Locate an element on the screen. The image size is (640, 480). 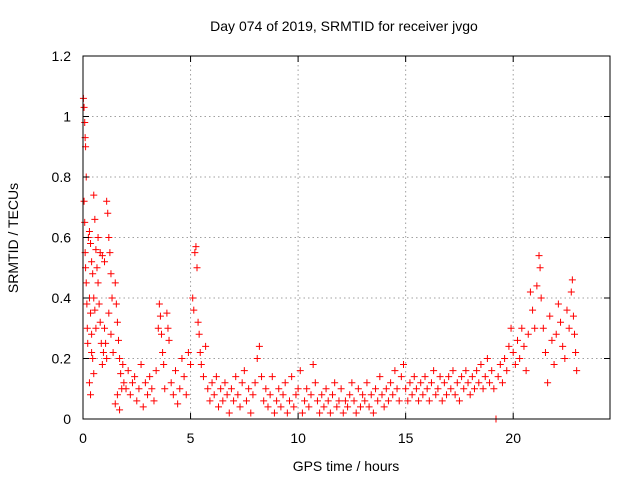
x-tick-label: 20 is located at coordinates (513, 438).